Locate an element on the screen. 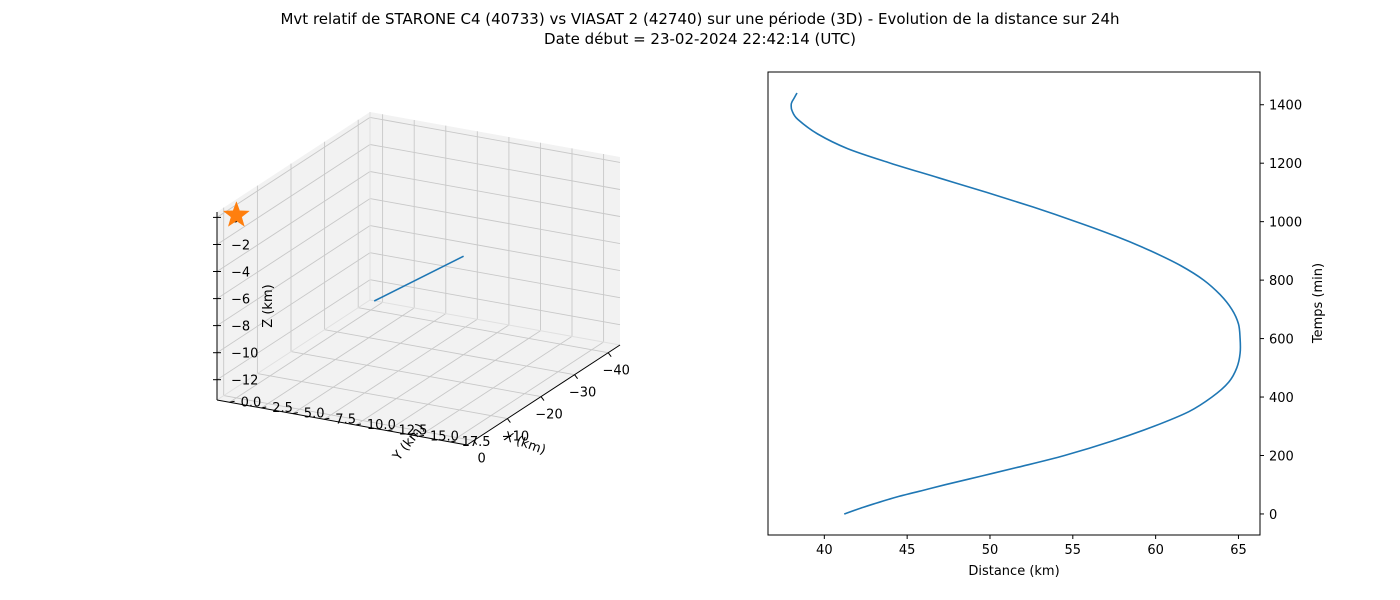  z-tick-label-3d: −8 is located at coordinates (240, 327).